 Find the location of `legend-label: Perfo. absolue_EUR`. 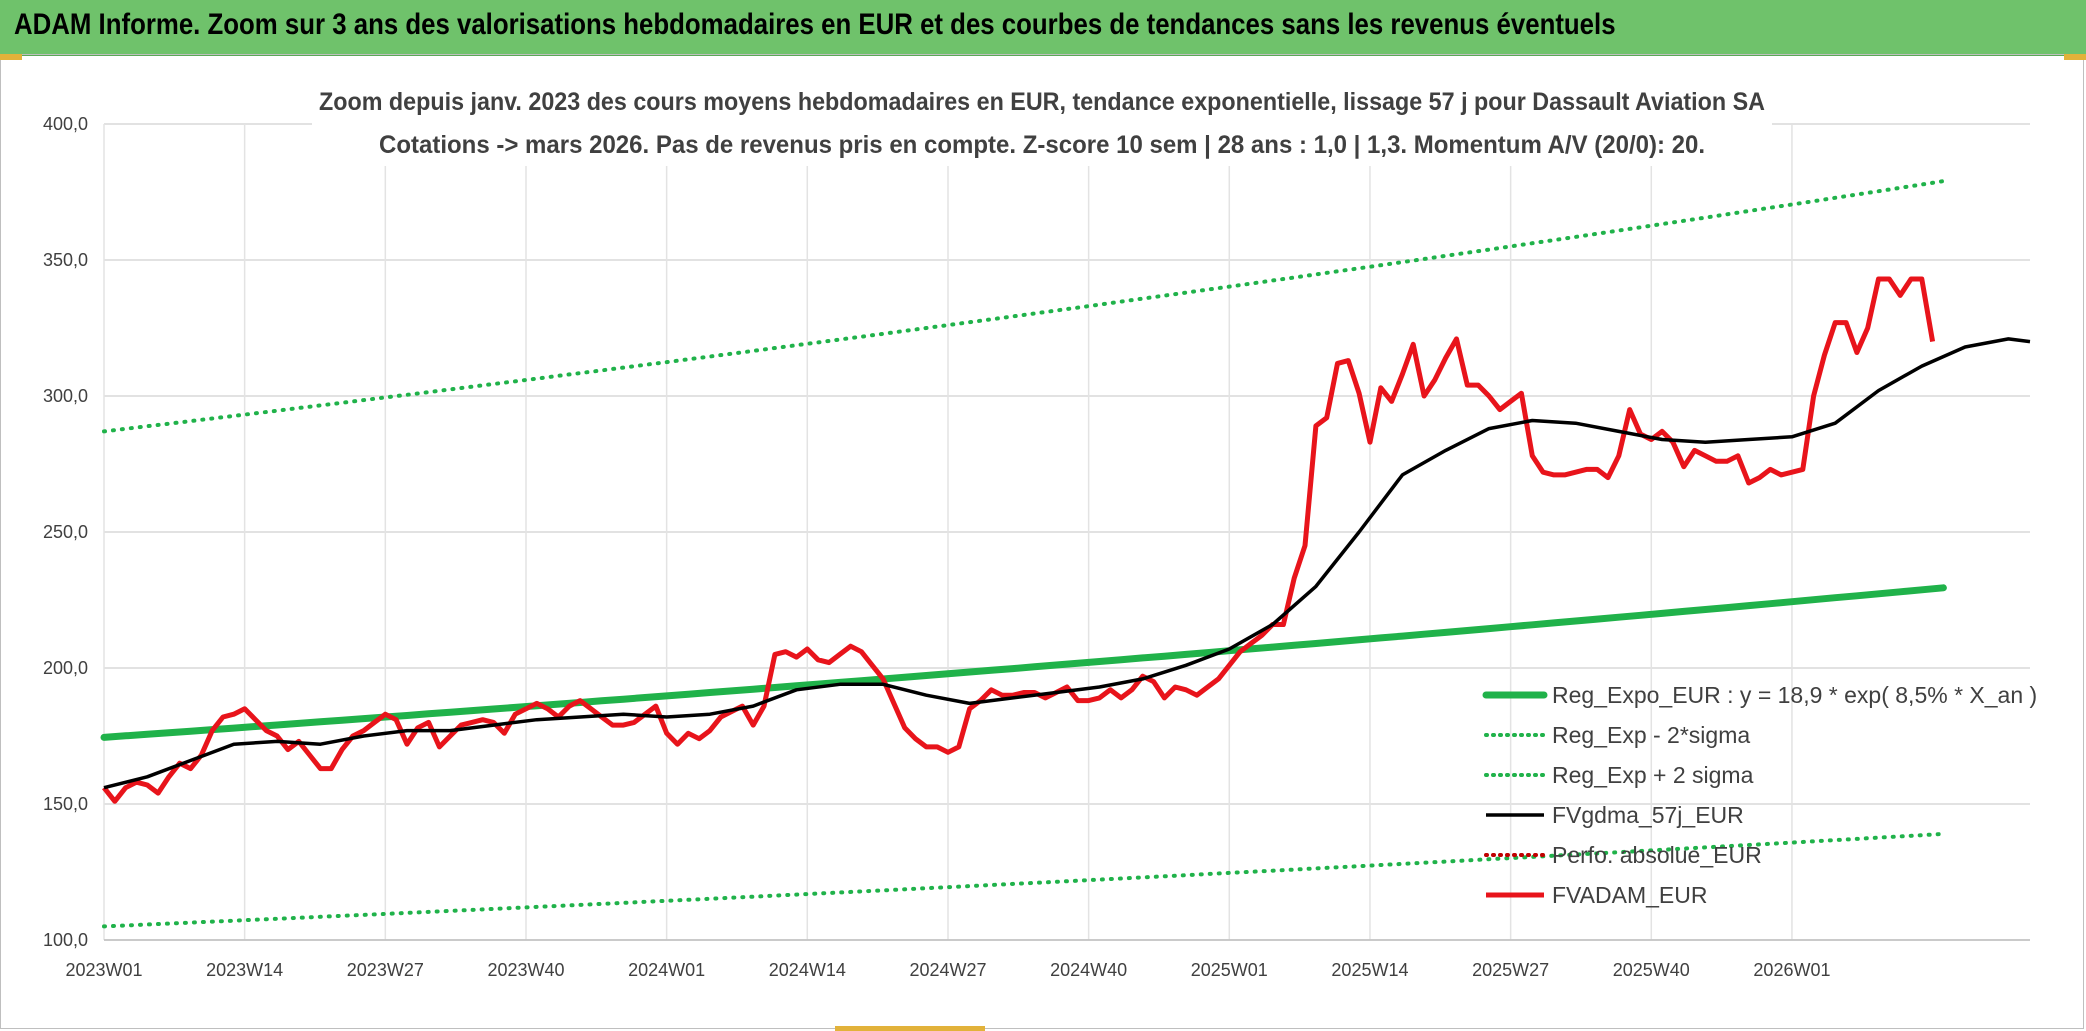

legend-label: Perfo. absolue_EUR is located at coordinates (1657, 855).